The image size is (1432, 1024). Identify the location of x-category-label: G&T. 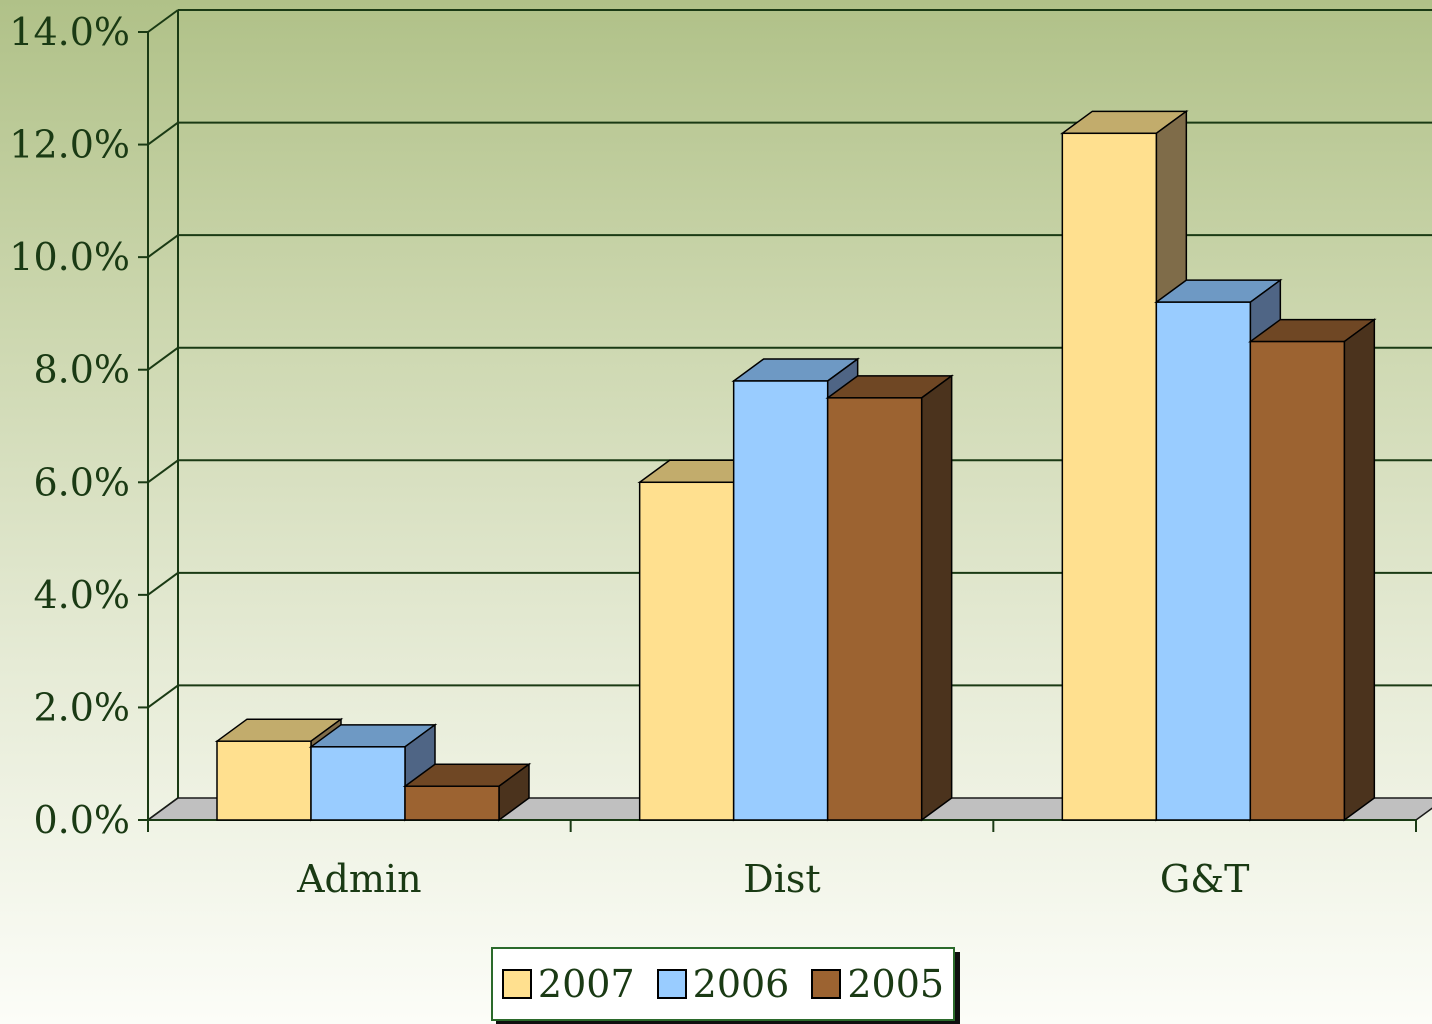
(1205, 879).